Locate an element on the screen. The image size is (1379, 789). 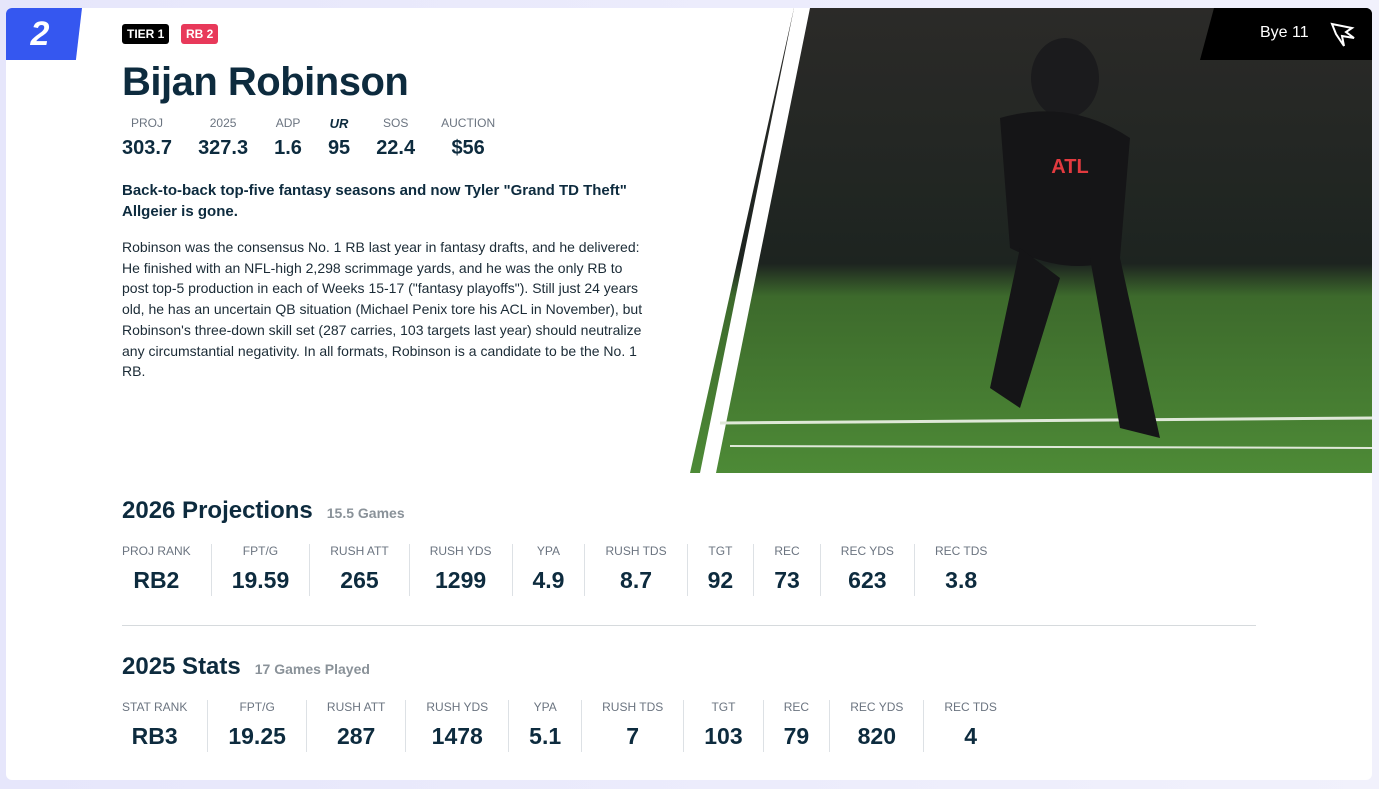
rank-badge: 2 is located at coordinates (44, 34).